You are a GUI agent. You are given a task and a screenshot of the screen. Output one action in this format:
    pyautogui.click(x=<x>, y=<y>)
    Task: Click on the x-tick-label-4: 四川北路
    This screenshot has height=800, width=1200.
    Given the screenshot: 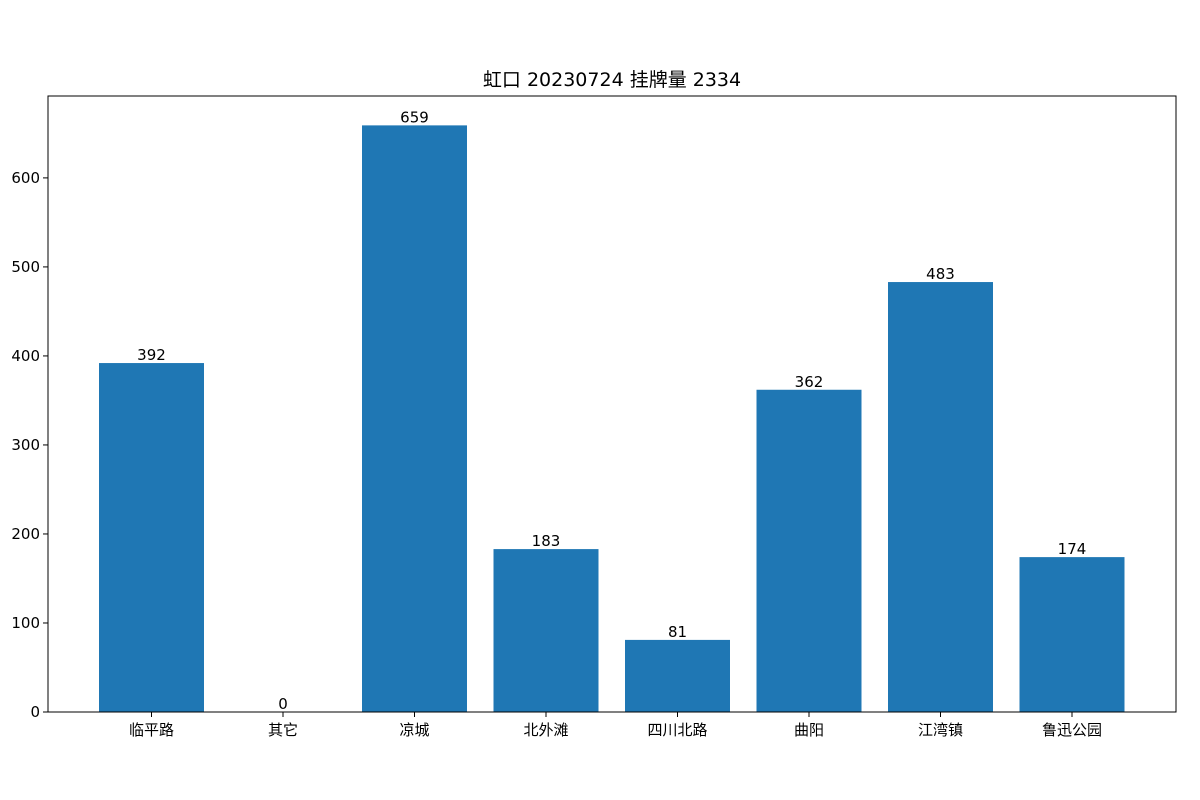 What is the action you would take?
    pyautogui.click(x=677, y=730)
    